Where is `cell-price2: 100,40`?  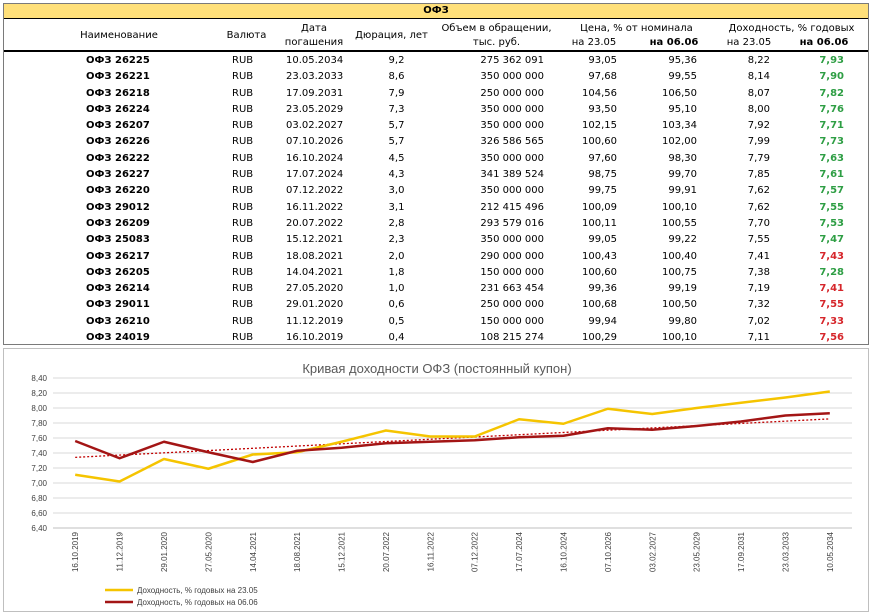
cell-price2: 100,40 is located at coordinates (679, 256).